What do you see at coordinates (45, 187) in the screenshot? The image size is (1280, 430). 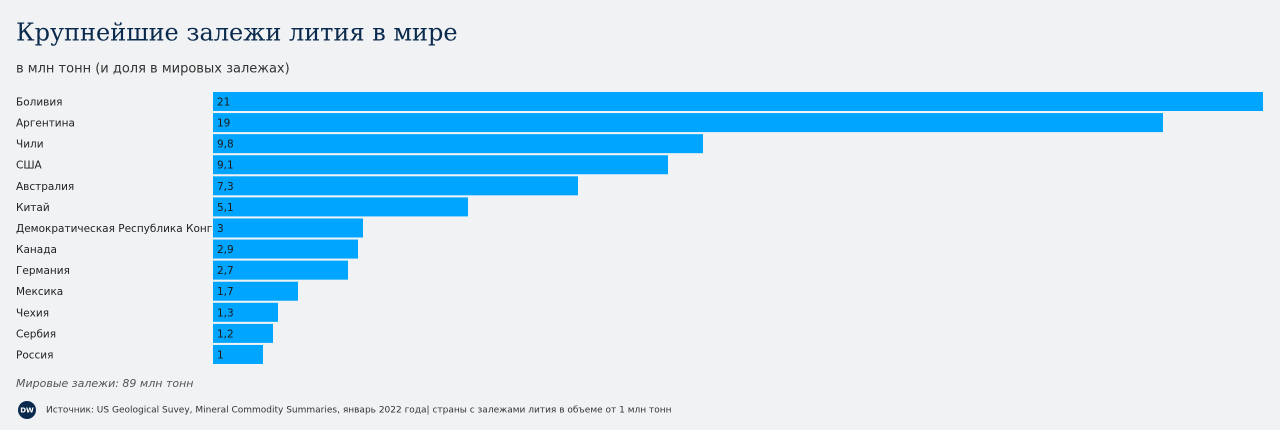 I see `category-label: Австралия` at bounding box center [45, 187].